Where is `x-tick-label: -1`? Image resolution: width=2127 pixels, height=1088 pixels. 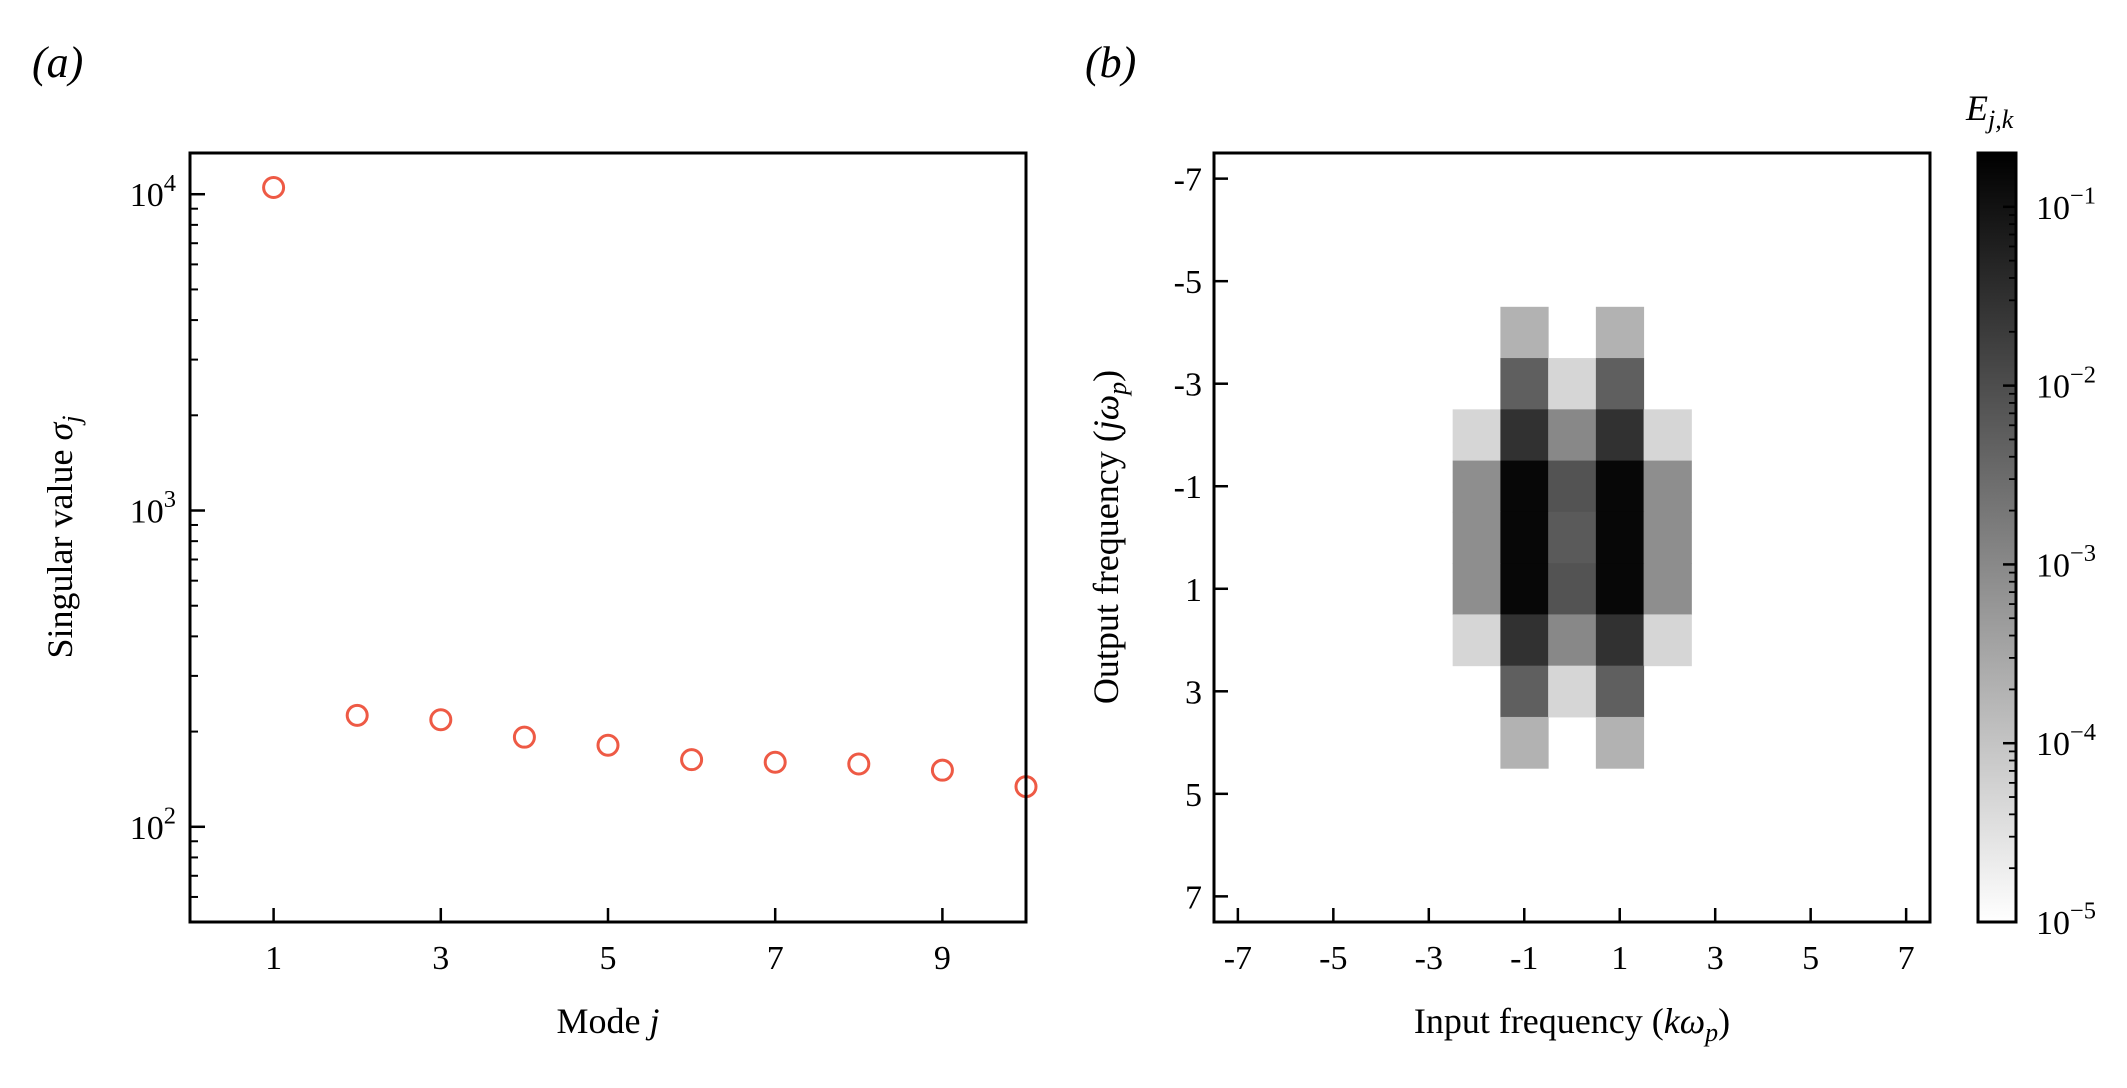
x-tick-label: -1 is located at coordinates (1524, 958).